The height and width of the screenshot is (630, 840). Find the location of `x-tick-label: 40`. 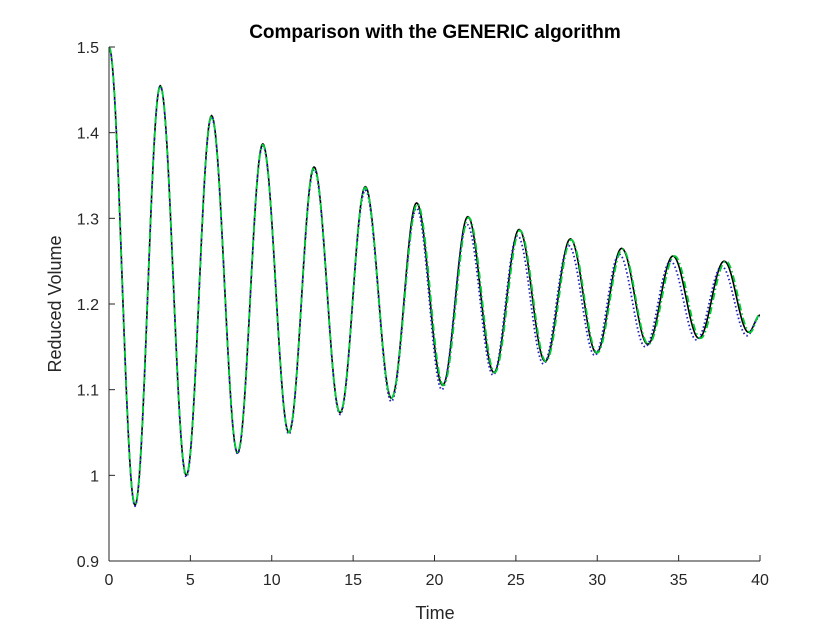

x-tick-label: 40 is located at coordinates (760, 580).